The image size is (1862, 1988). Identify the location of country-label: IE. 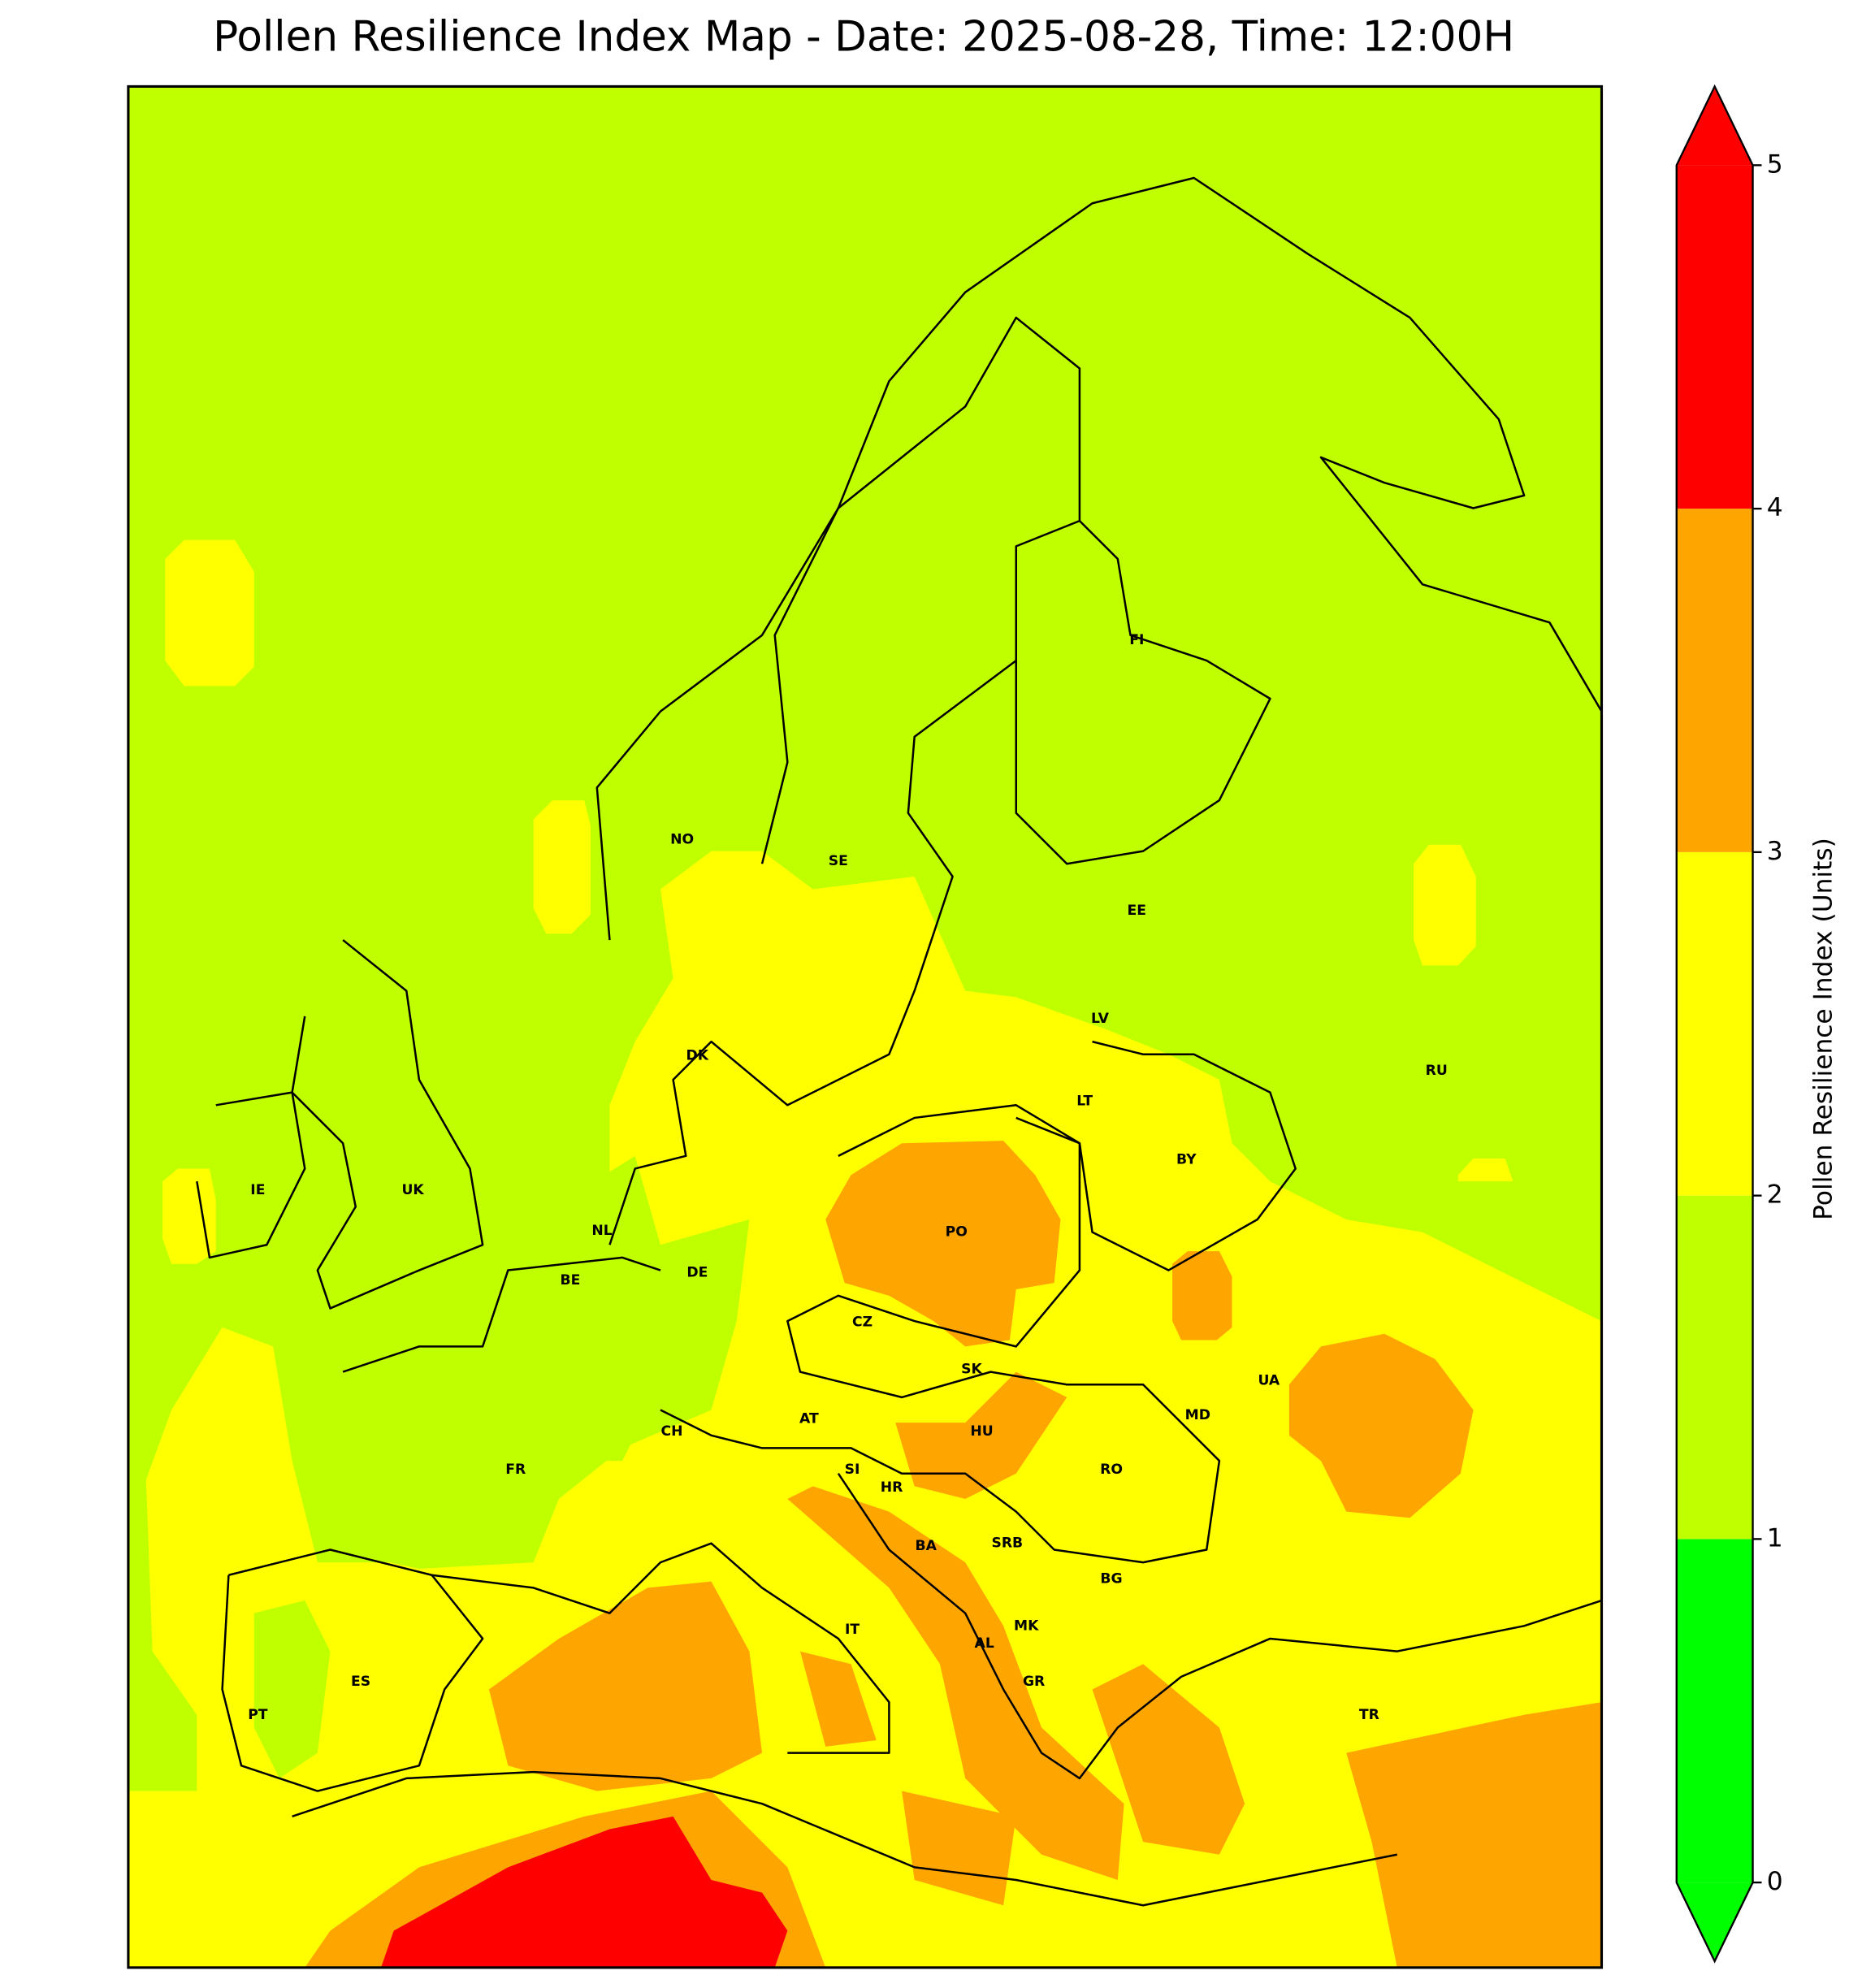
(257, 1190).